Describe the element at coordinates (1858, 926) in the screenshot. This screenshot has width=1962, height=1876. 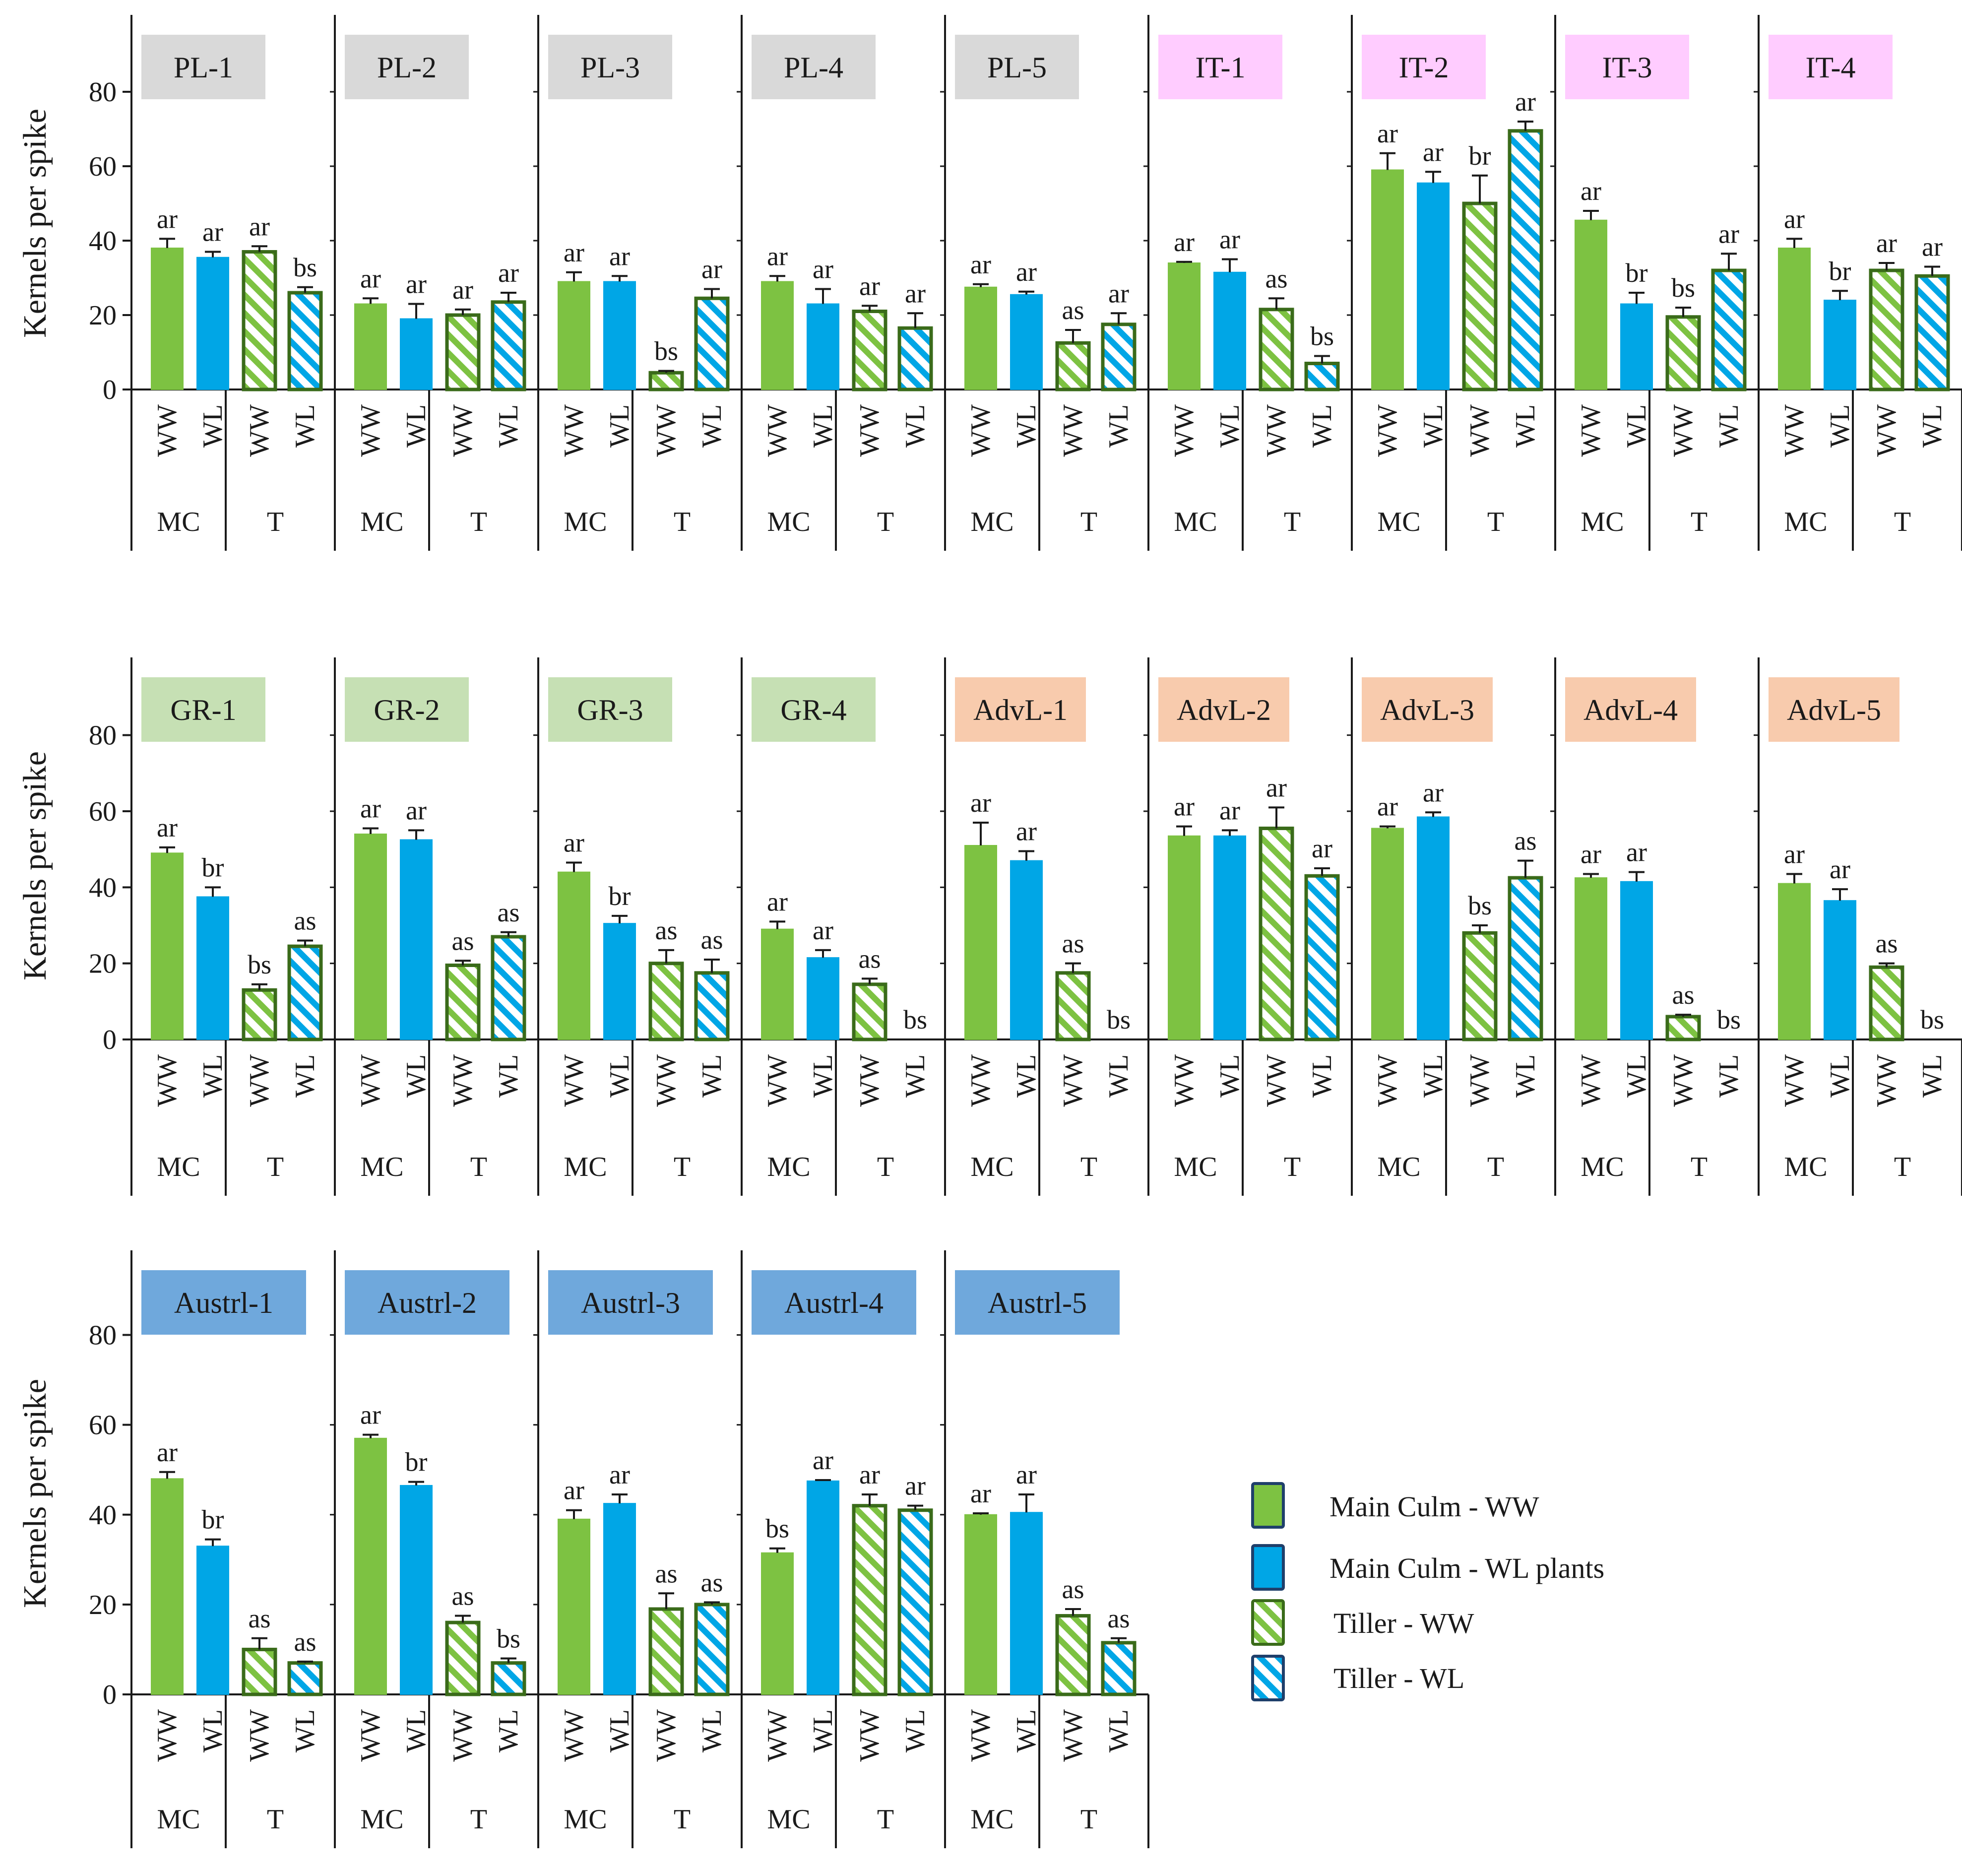
I see `panel-advl-5: AdvL-5 ar WW ar WL as WW bs WL MC T` at that location.